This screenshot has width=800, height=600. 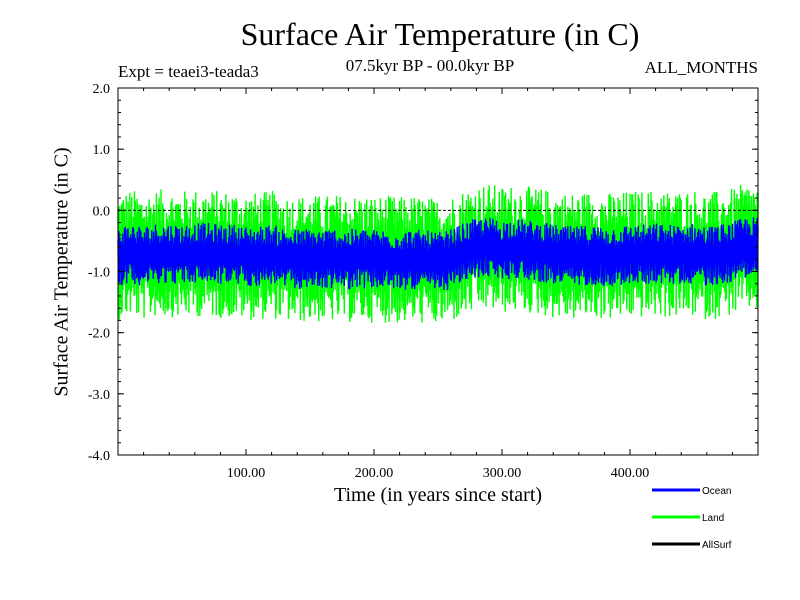 What do you see at coordinates (430, 65) in the screenshot?
I see `chart-subtitle: 07.5kyr BP - 00.0kyr BP` at bounding box center [430, 65].